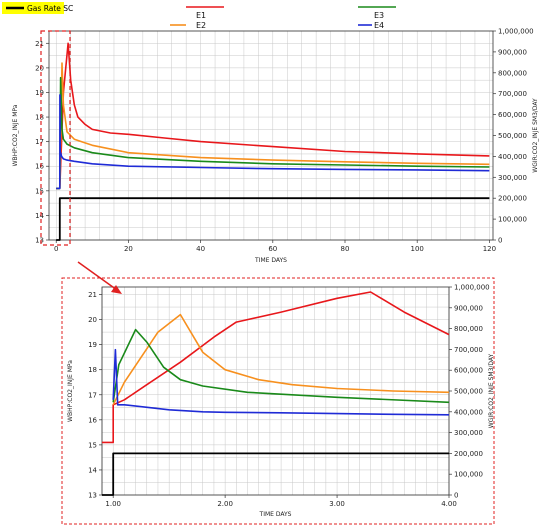 Image resolution: width=550 pixels, height=530 pixels. Describe the element at coordinates (201, 25) in the screenshot. I see `legend-e2-label: E2` at that location.